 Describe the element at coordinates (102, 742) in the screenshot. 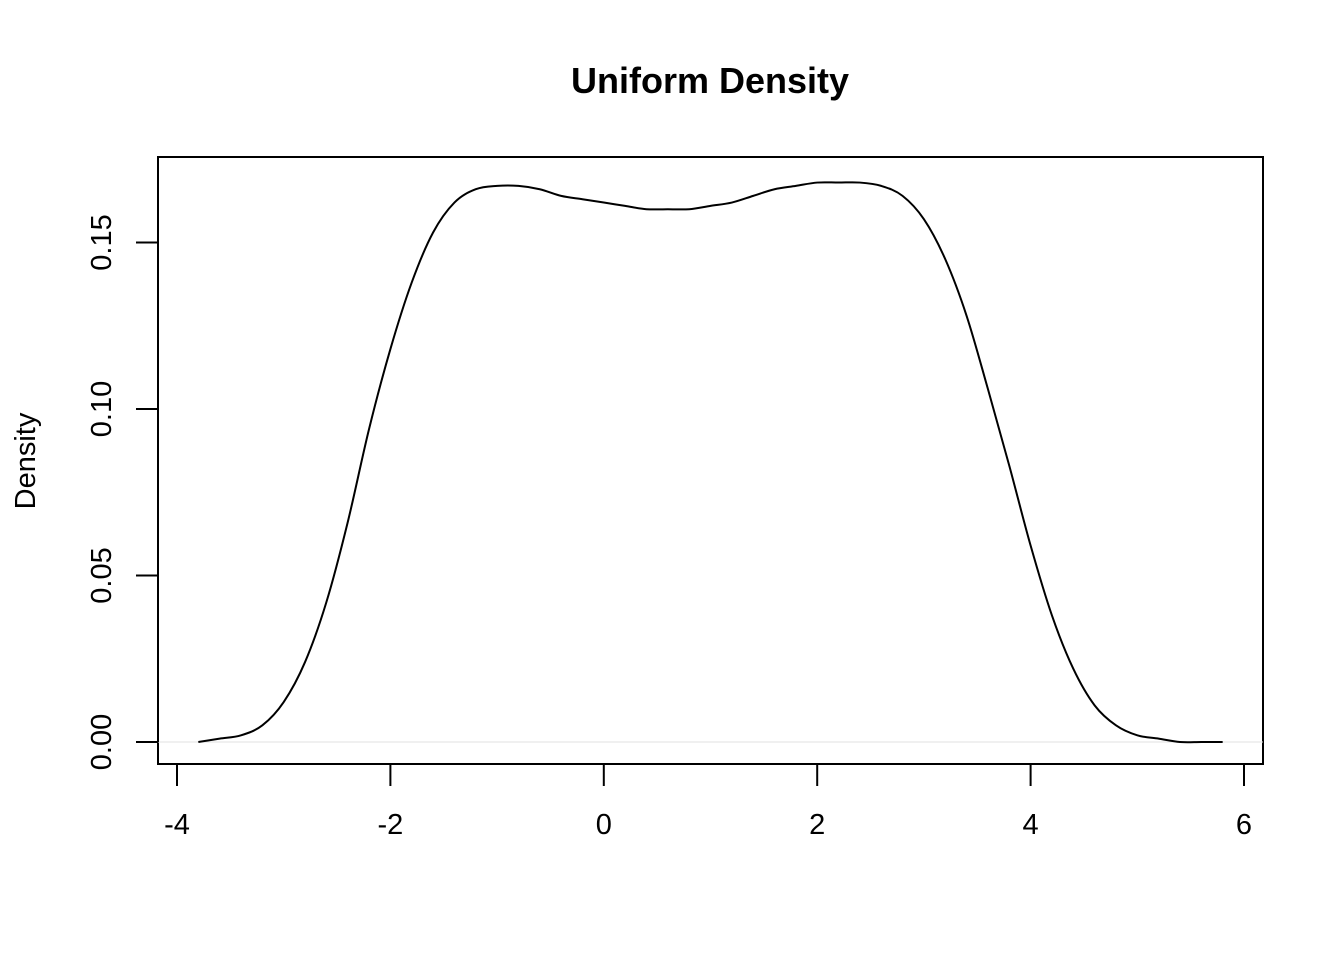

I see `y-tick-label: 0.00` at that location.